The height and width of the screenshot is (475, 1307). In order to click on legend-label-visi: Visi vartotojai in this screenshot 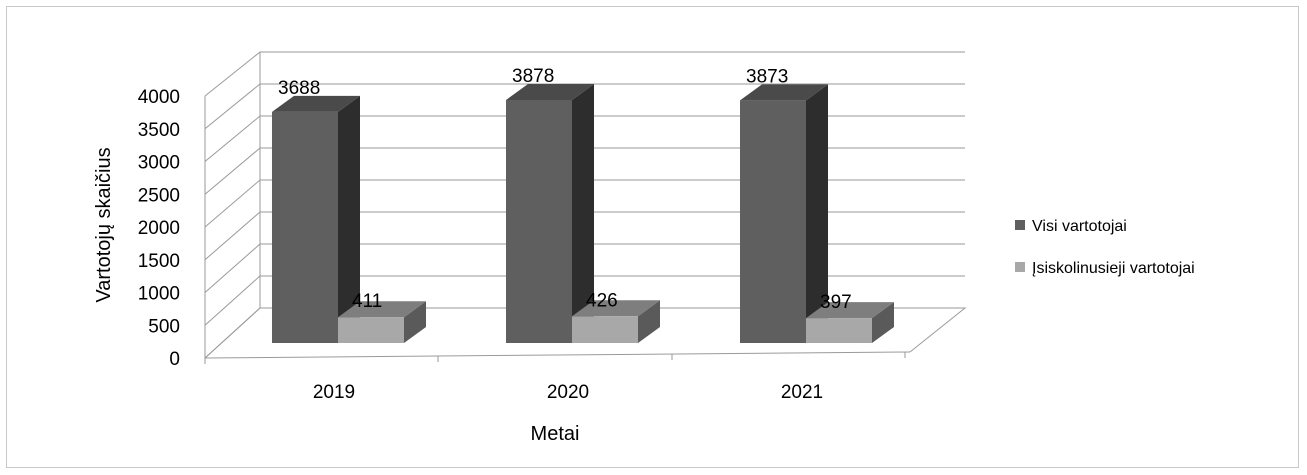, I will do `click(1079, 226)`.